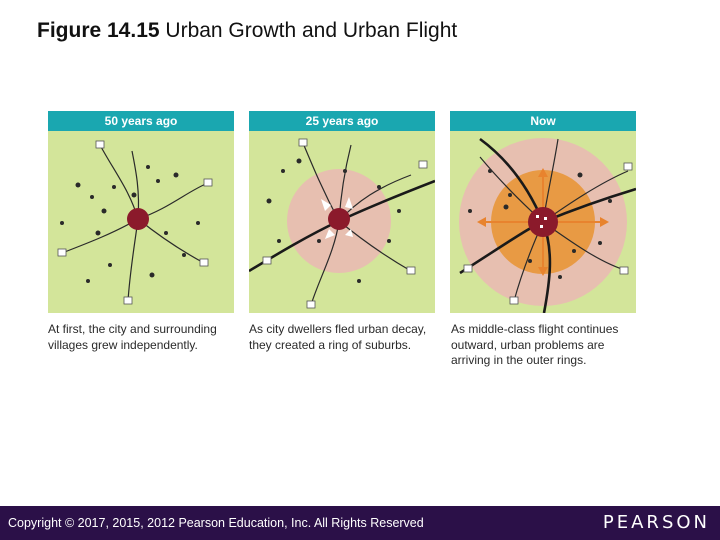 This screenshot has height=540, width=720. What do you see at coordinates (311, 30) in the screenshot?
I see `figure-title-text: Urban Growth and Urban Flight` at bounding box center [311, 30].